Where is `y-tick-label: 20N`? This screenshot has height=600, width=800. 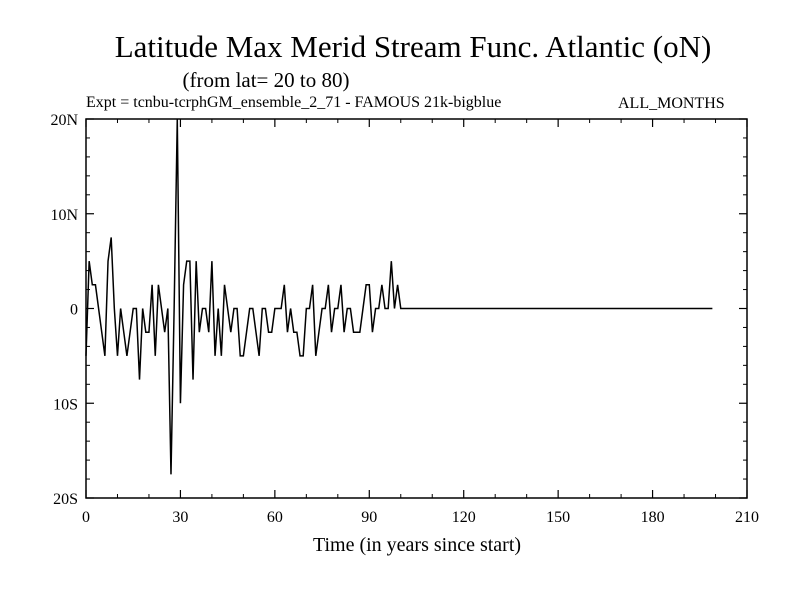 y-tick-label: 20N is located at coordinates (64, 120).